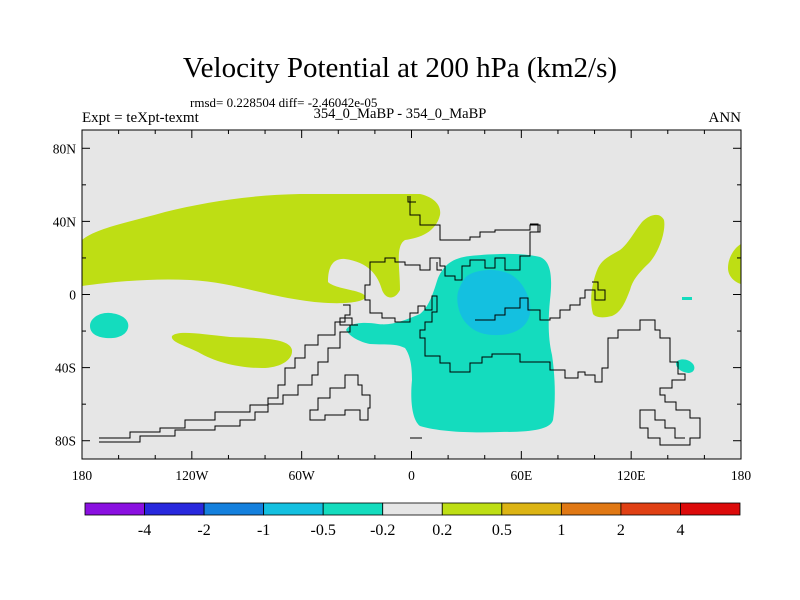  I want to click on negative-core-region, so click(494, 303).